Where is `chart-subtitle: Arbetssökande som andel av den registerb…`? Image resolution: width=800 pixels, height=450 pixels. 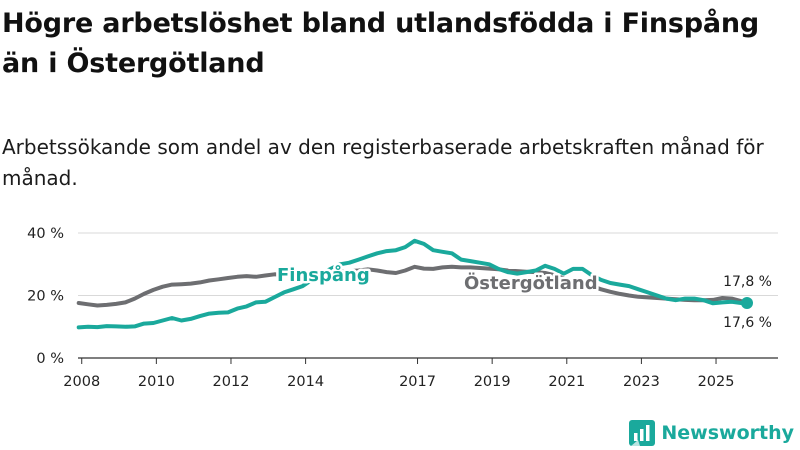 chart-subtitle: Arbetssökande som andel av den registerb… is located at coordinates (383, 162).